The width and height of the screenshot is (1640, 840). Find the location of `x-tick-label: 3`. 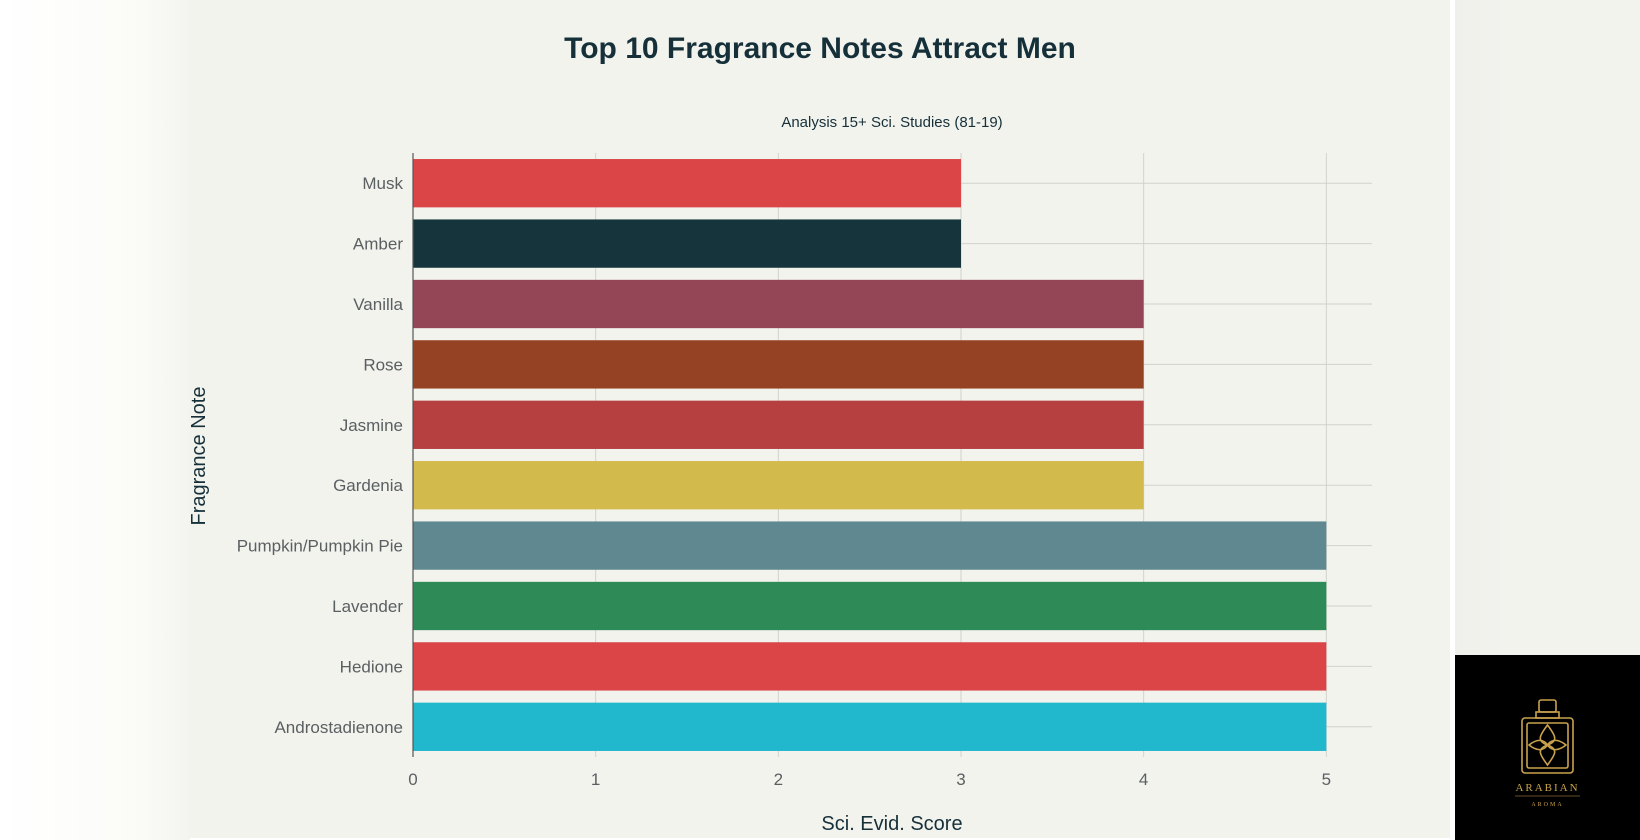

x-tick-label: 3 is located at coordinates (960, 779).